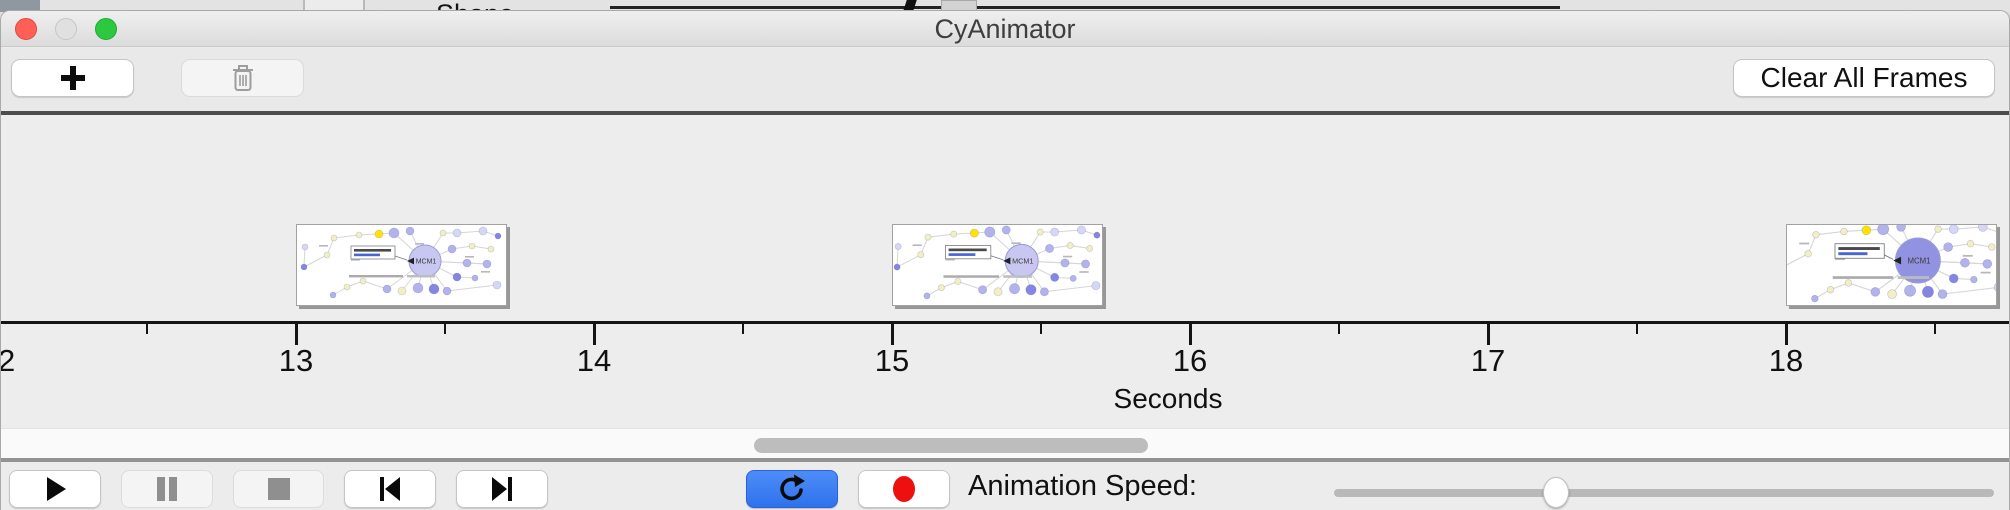 This screenshot has width=2010, height=510. What do you see at coordinates (1664, 492) in the screenshot?
I see `animation-speed-slider` at bounding box center [1664, 492].